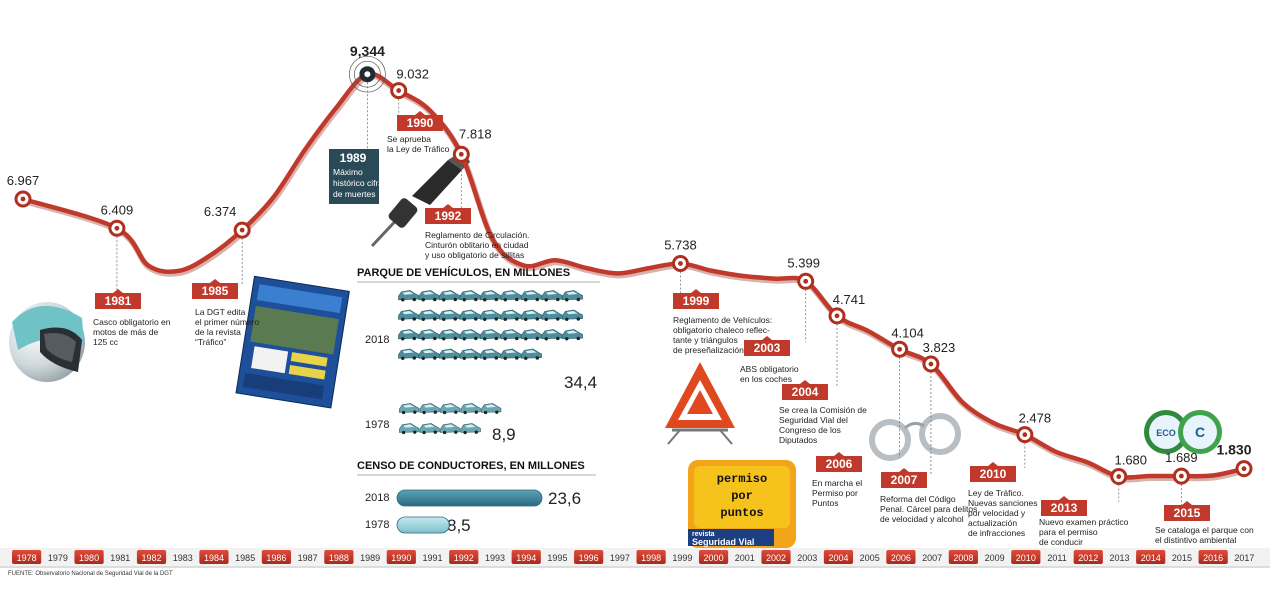  Describe the element at coordinates (620, 558) in the screenshot. I see `x-tick-label: 1997` at that location.